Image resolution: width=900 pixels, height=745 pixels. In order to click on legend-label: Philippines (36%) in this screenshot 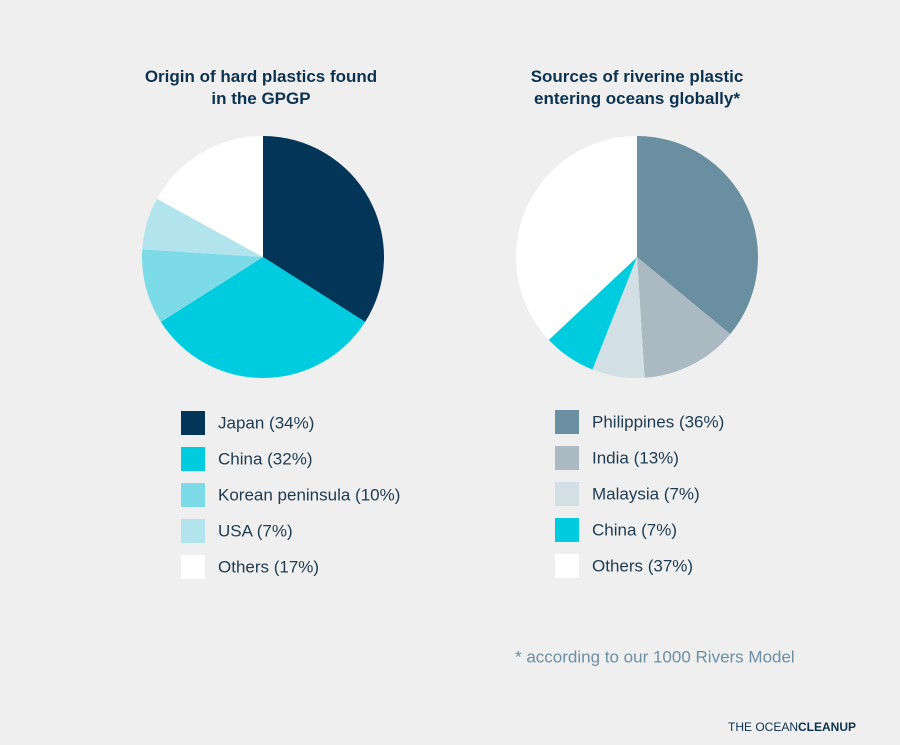, I will do `click(658, 421)`.